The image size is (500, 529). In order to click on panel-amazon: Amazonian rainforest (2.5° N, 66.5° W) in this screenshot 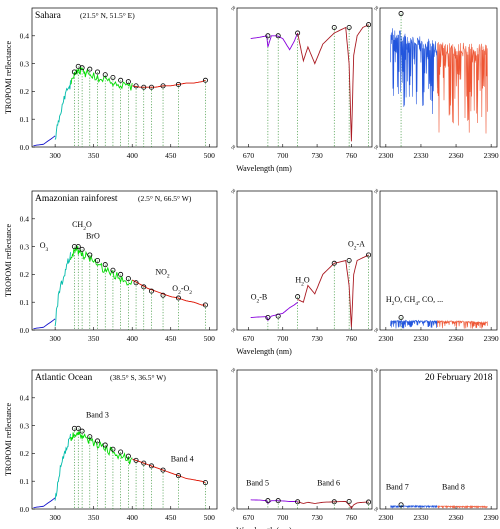, I will do `click(113, 198)`.